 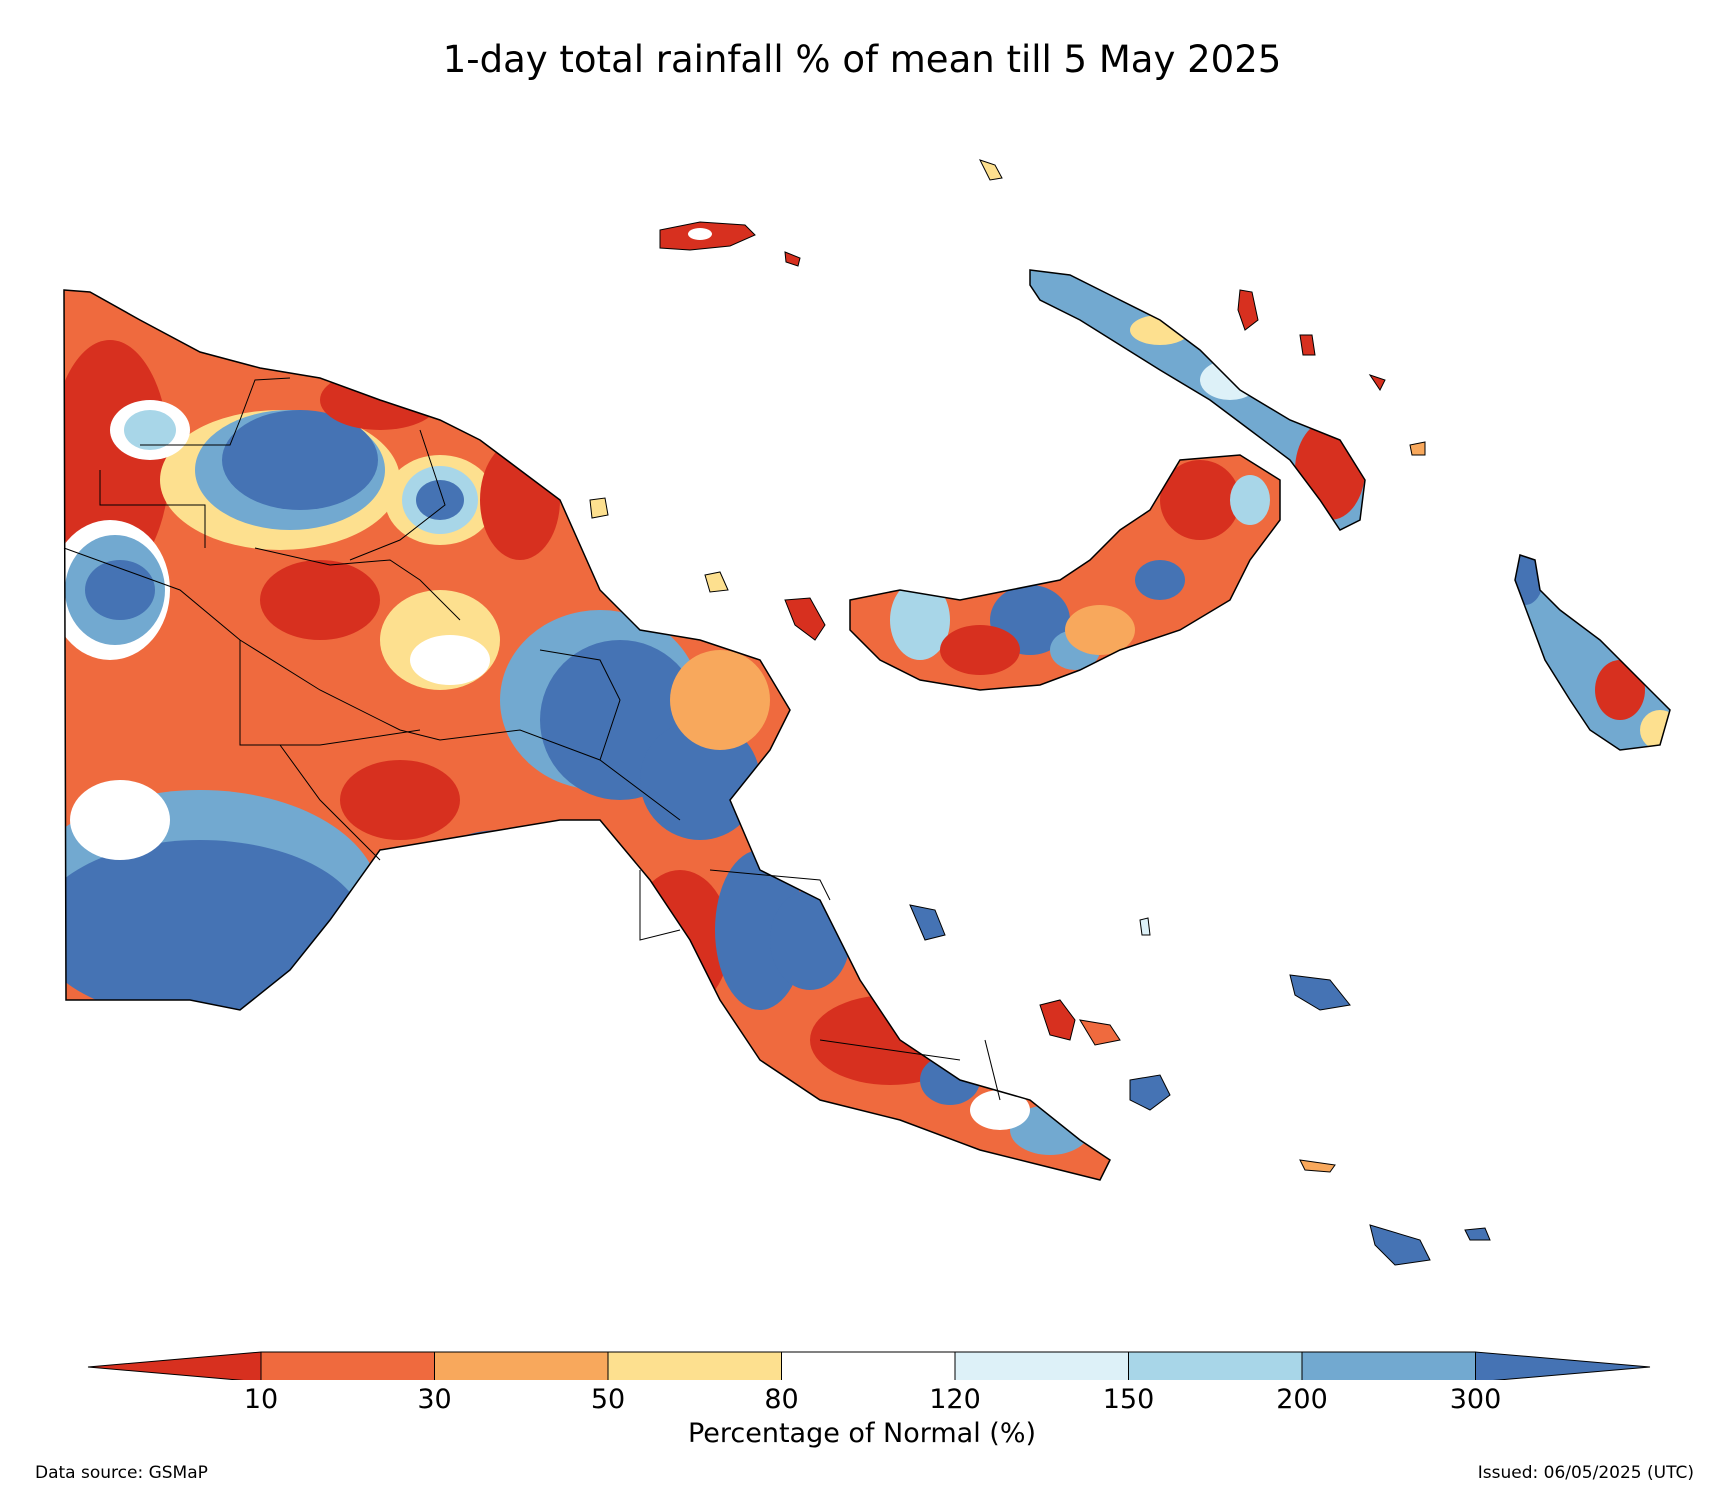 I want to click on colorbar-tick-label: 10, so click(x=261, y=1399).